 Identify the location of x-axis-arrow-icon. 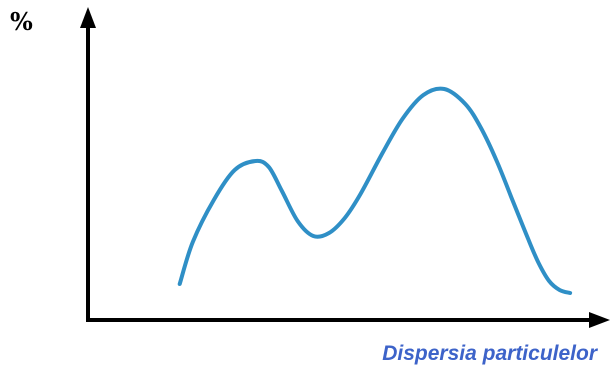
(599, 320).